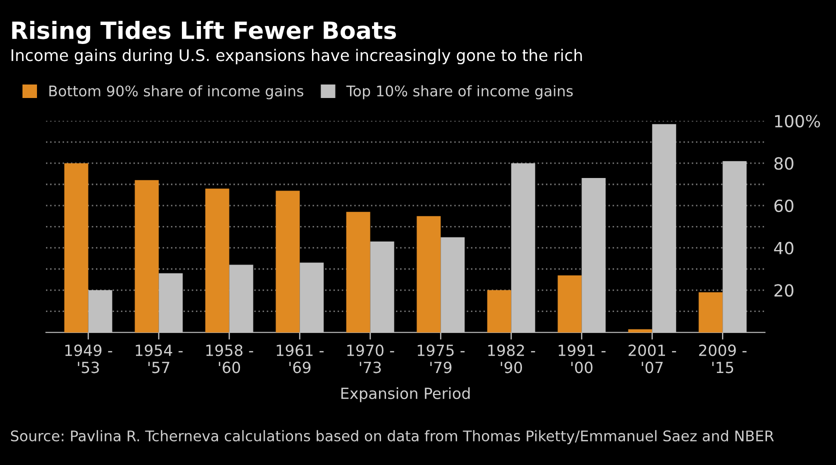  Describe the element at coordinates (370, 359) in the screenshot. I see `x-tick-label: 1970 - '73` at that location.